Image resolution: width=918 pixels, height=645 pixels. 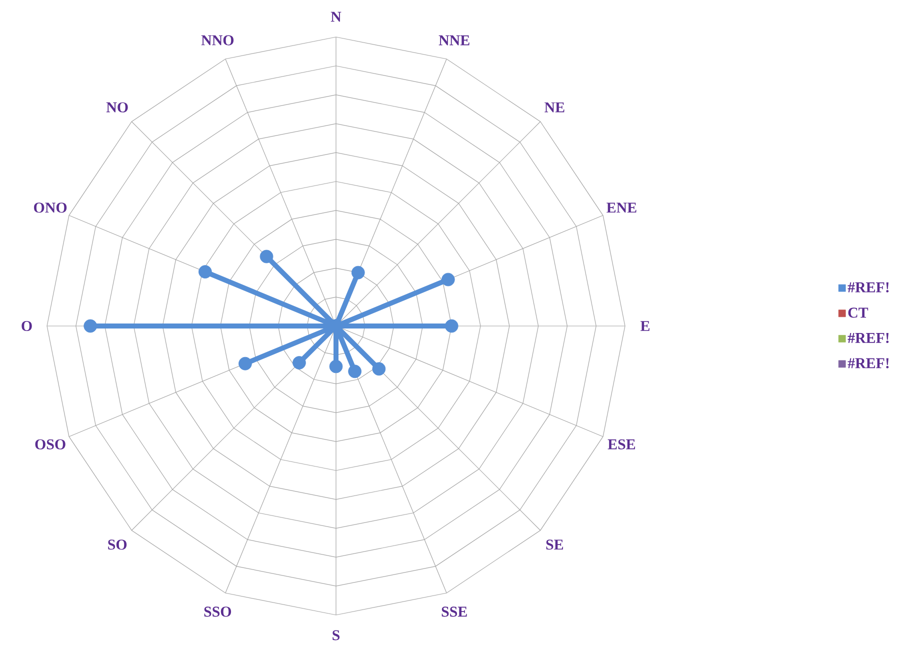 What do you see at coordinates (50, 444) in the screenshot?
I see `spoke-label: OSO` at bounding box center [50, 444].